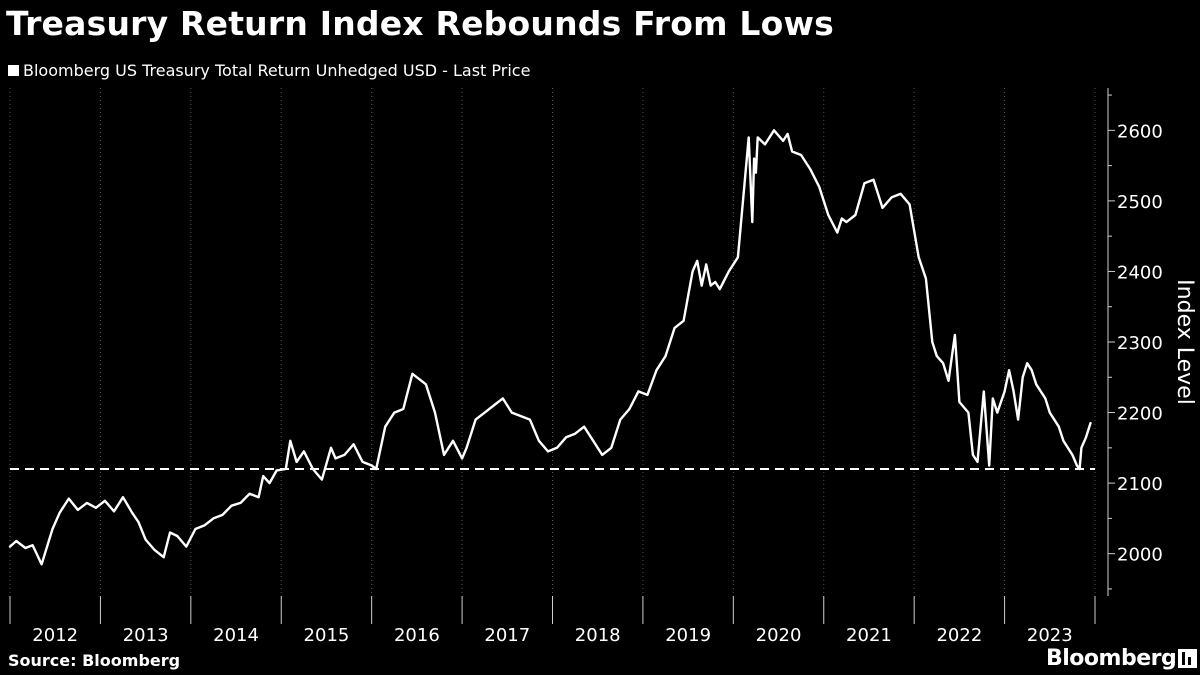 Image resolution: width=1200 pixels, height=675 pixels. What do you see at coordinates (1140, 131) in the screenshot?
I see `y-tick-label-2600: 2600` at bounding box center [1140, 131].